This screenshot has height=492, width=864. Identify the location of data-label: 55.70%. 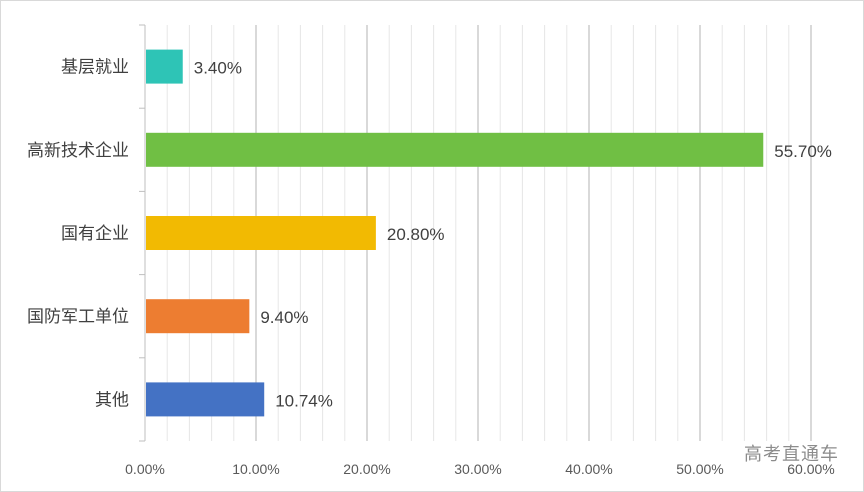
(803, 151).